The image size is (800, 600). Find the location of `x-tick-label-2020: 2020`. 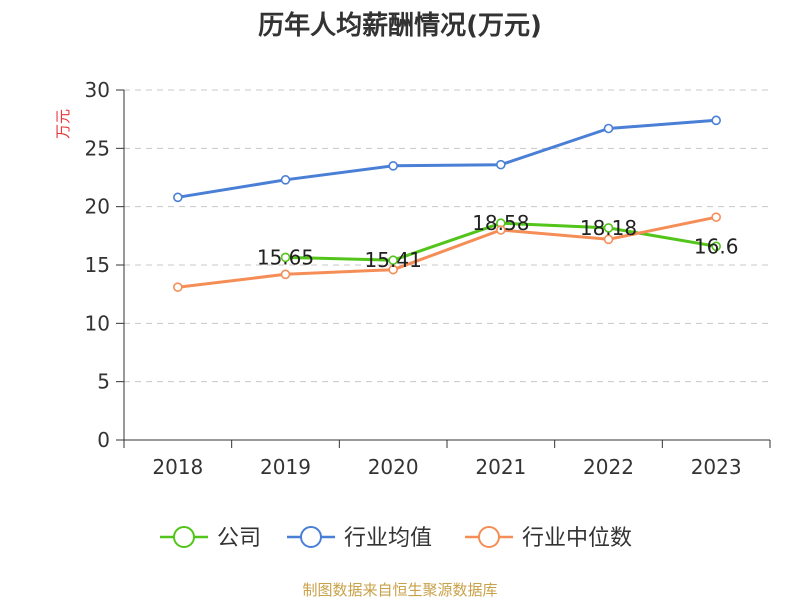

x-tick-label-2020: 2020 is located at coordinates (393, 467).